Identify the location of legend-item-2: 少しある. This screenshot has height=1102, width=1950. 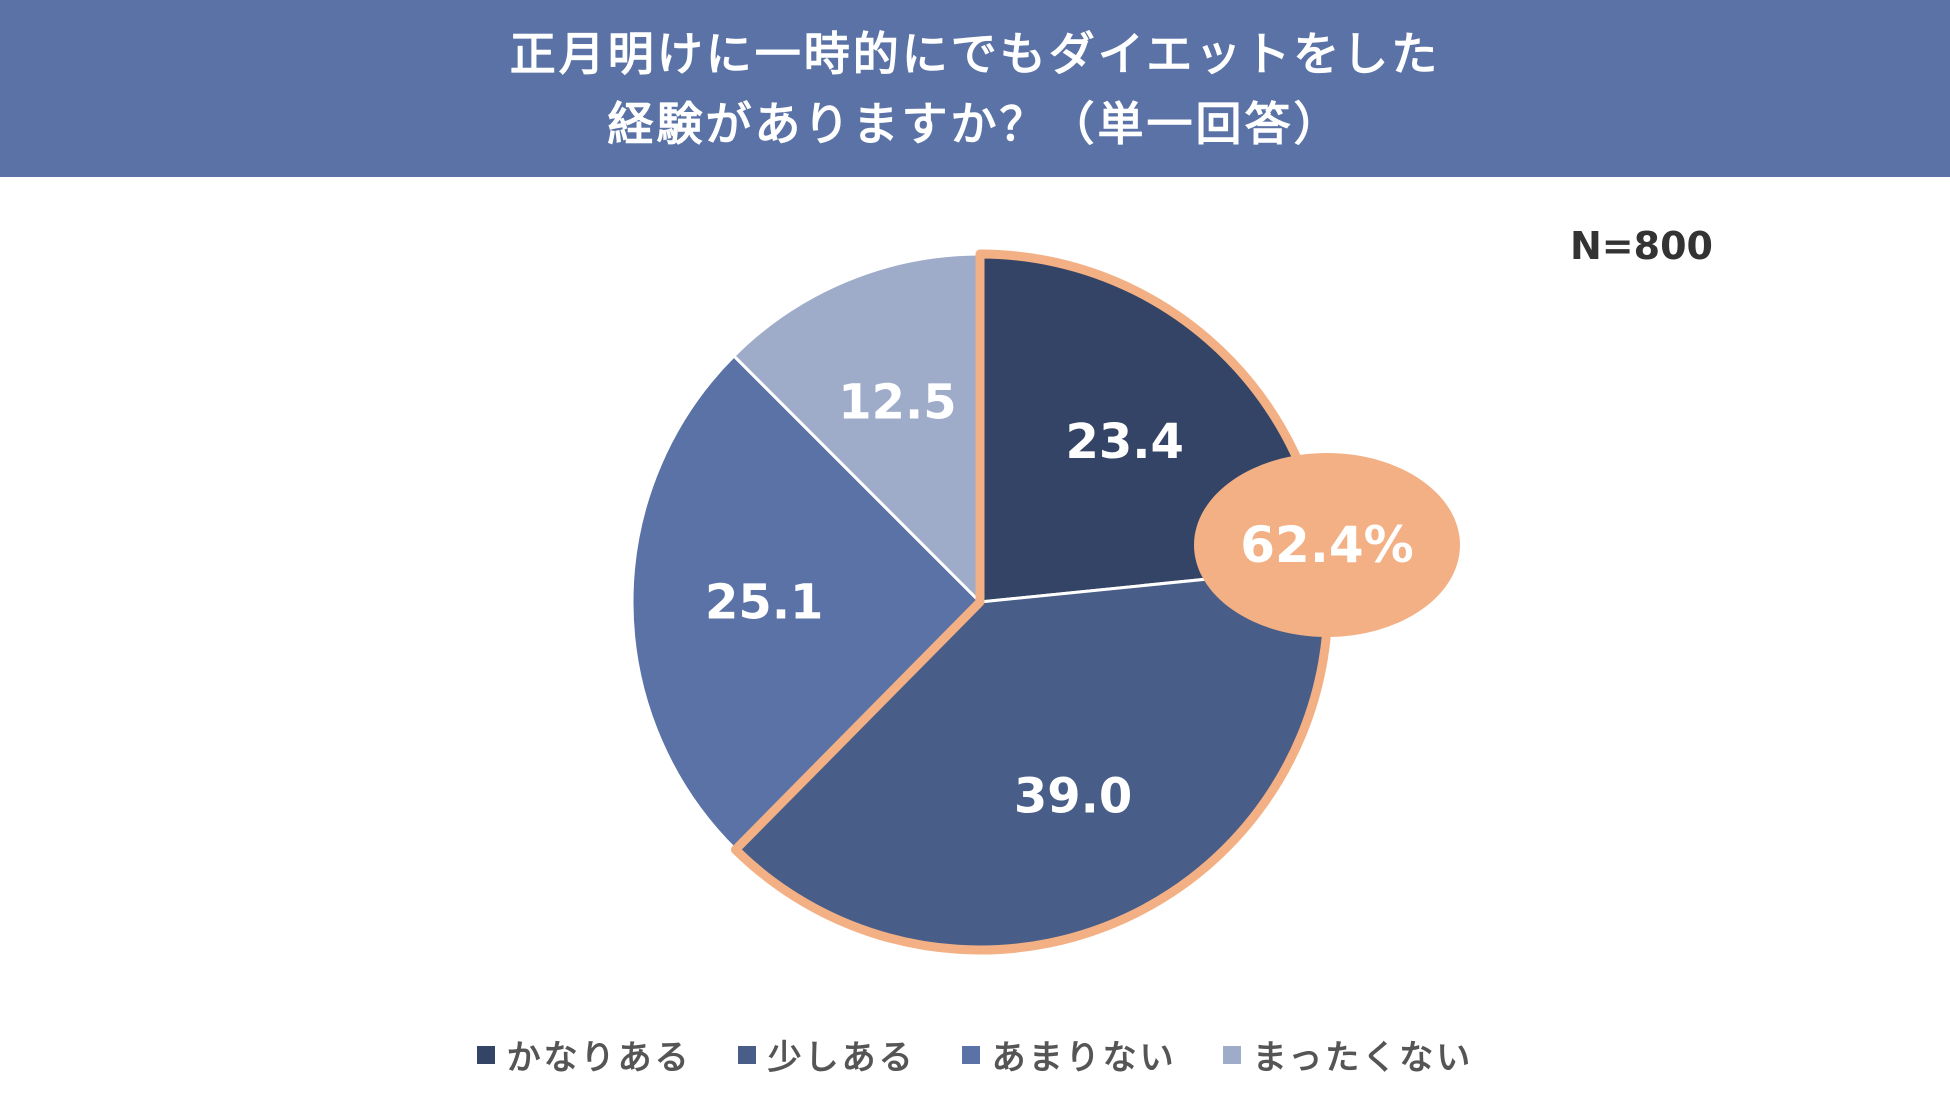
(826, 1054).